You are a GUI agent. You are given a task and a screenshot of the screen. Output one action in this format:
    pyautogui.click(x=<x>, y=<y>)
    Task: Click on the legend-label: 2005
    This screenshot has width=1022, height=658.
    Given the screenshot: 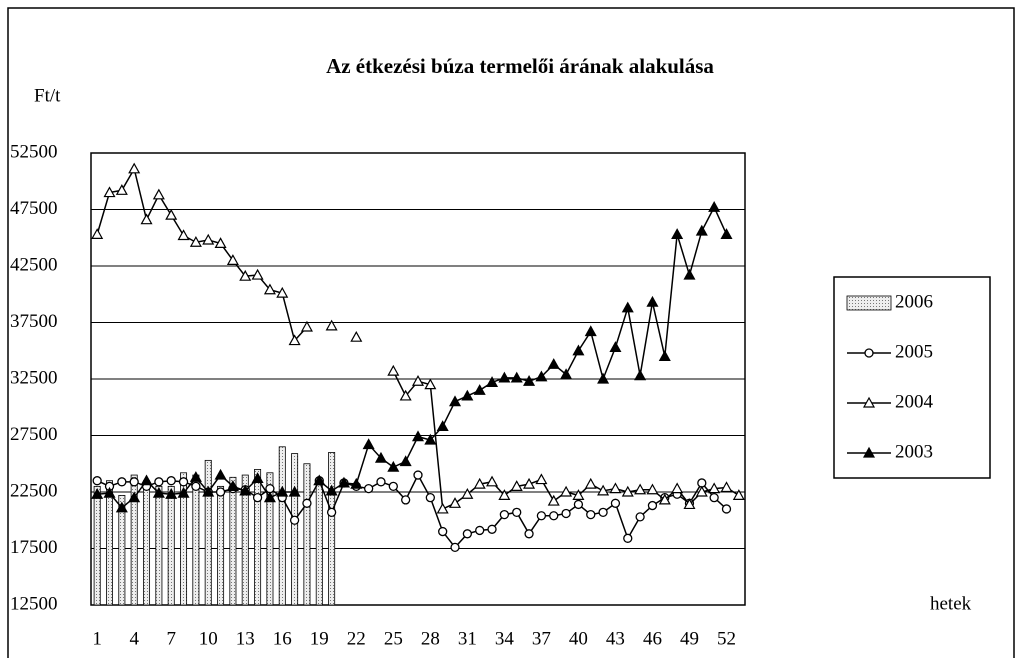 What is the action you would take?
    pyautogui.click(x=914, y=351)
    